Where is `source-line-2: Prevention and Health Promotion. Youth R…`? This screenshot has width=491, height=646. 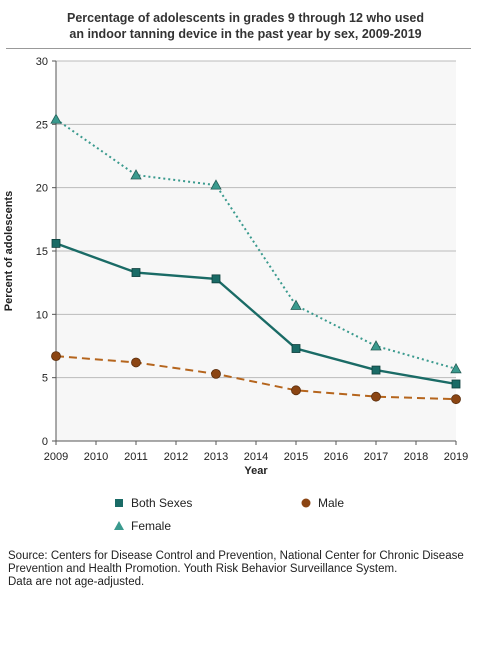
source-line-2: Prevention and Health Promotion. Youth R… is located at coordinates (203, 569).